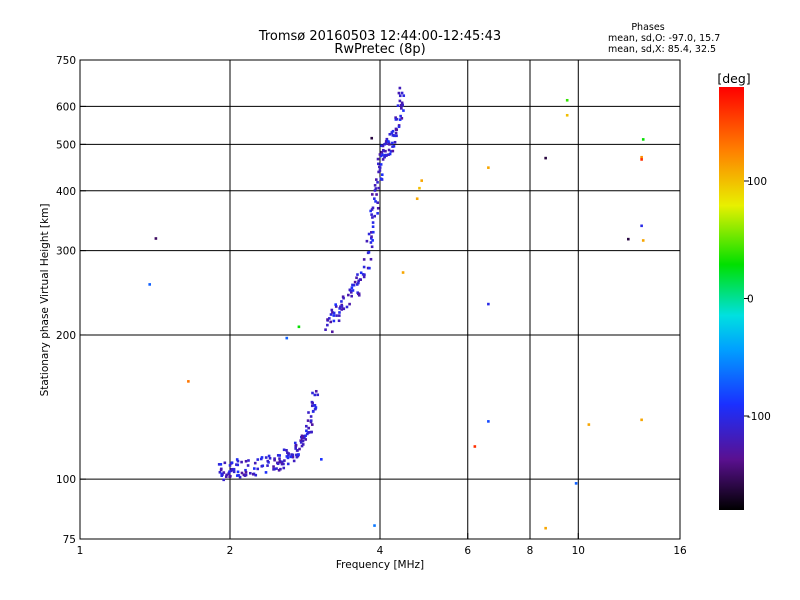  Describe the element at coordinates (66, 145) in the screenshot. I see `y-tick-label: 500` at that location.